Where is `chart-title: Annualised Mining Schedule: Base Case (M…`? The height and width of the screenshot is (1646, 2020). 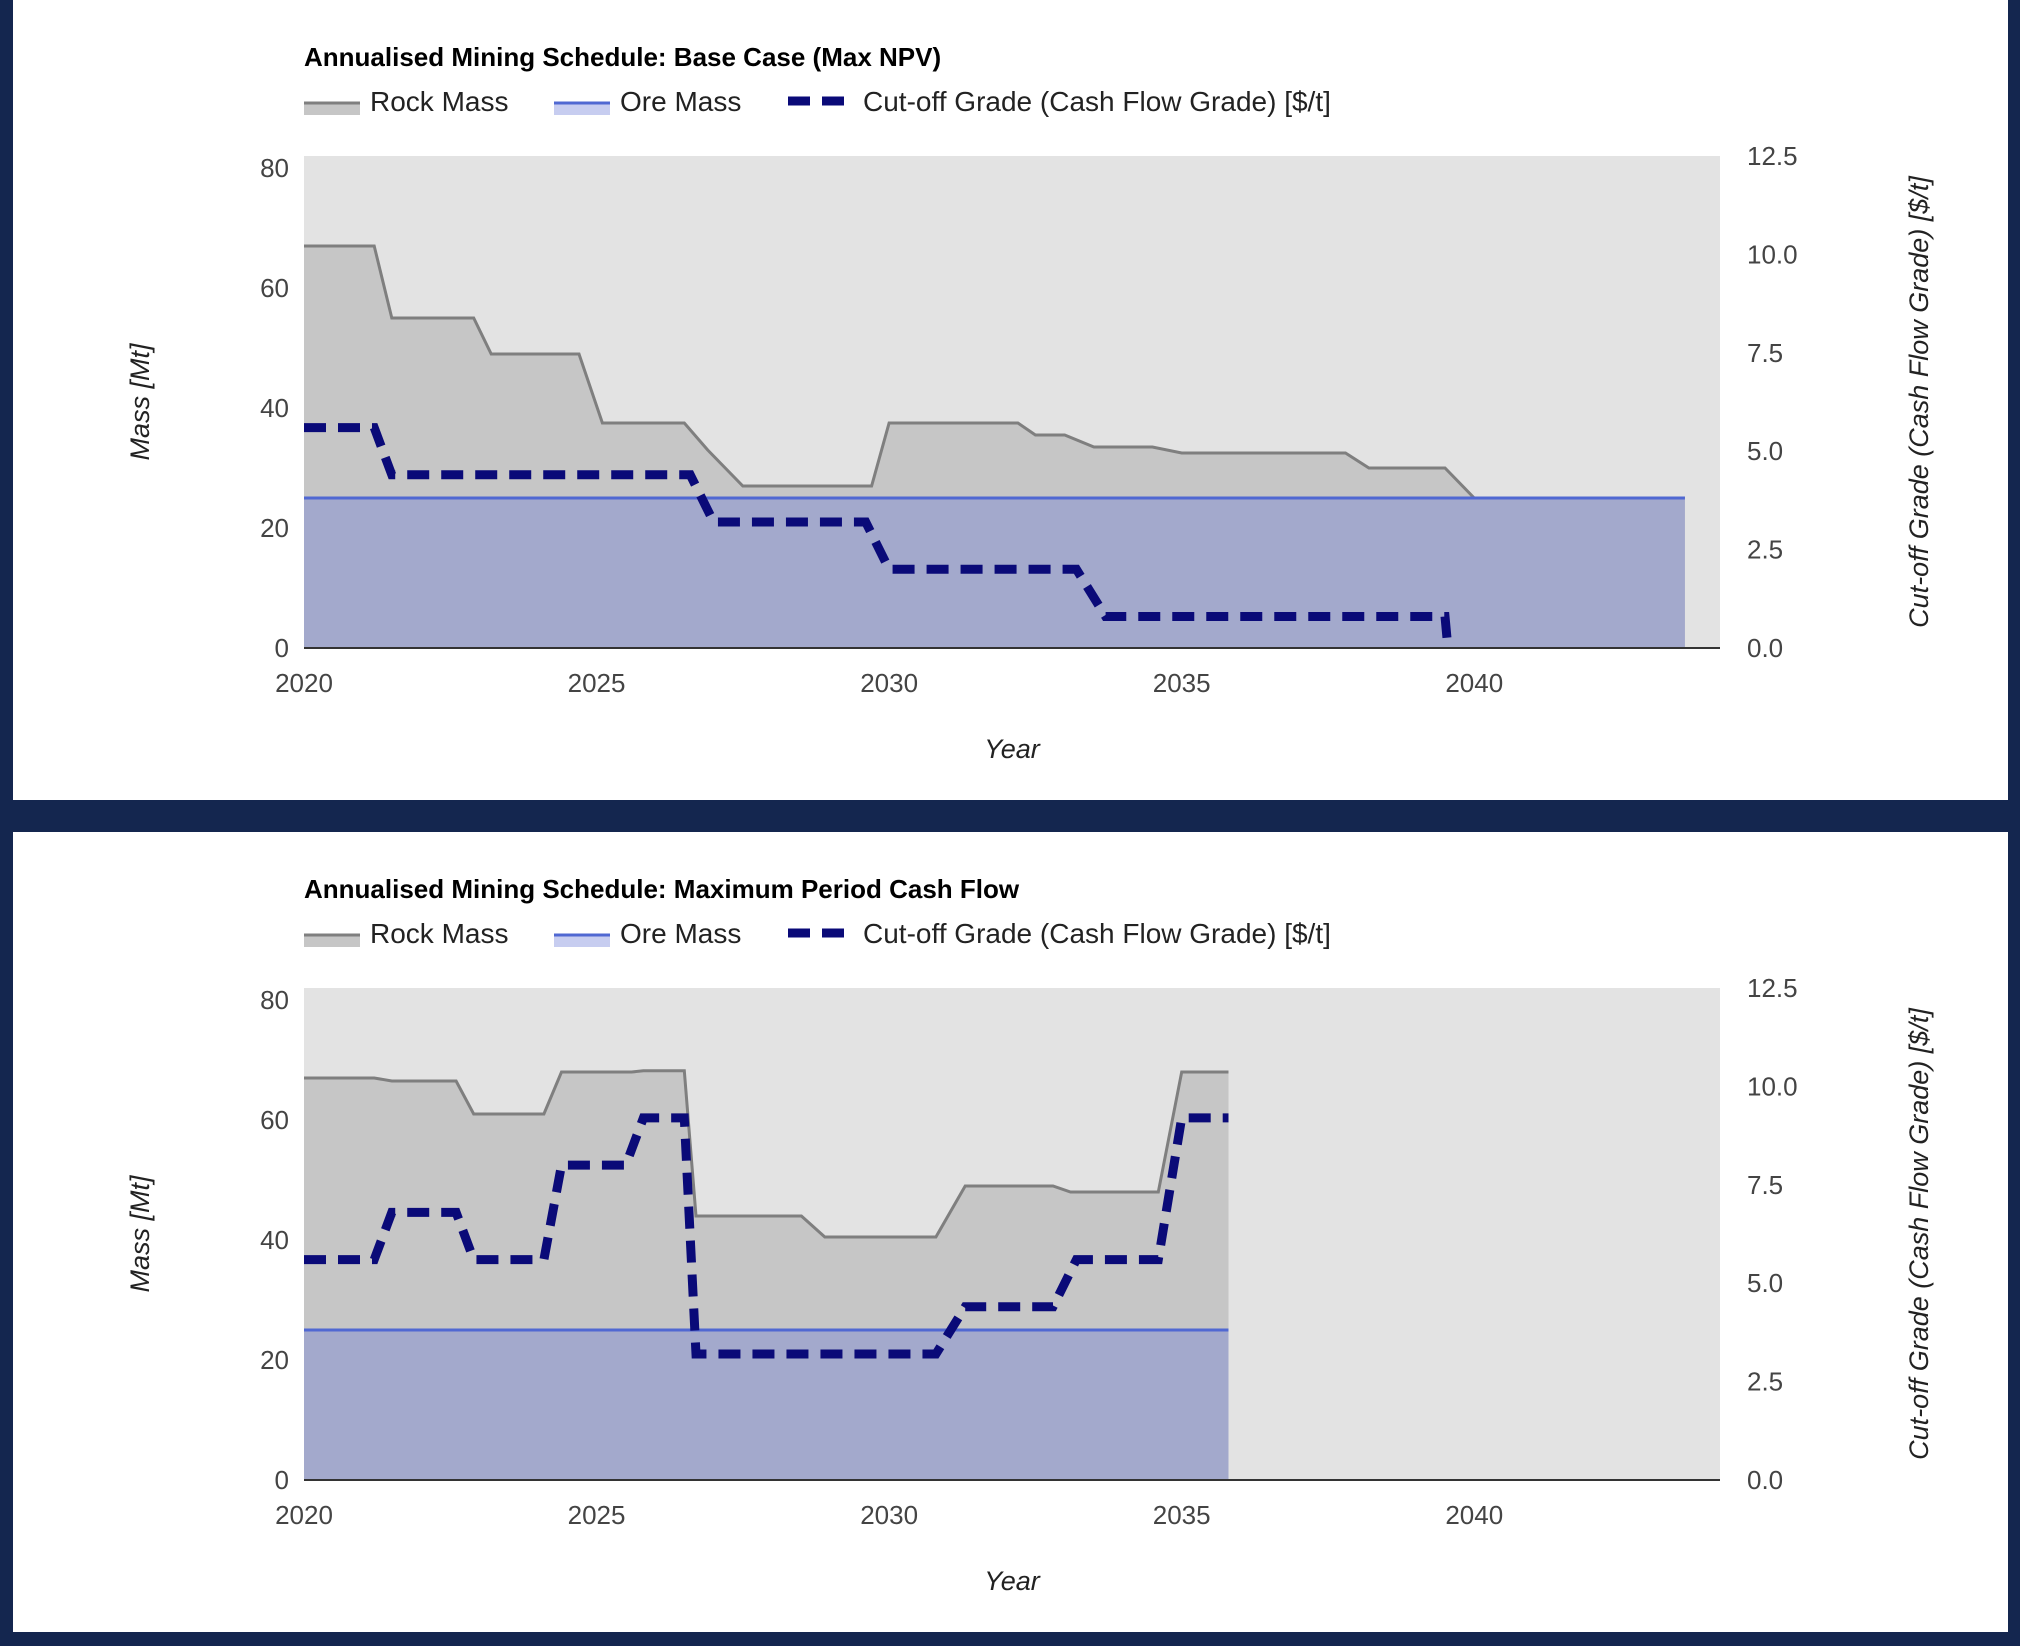 chart-title: Annualised Mining Schedule: Base Case (M… is located at coordinates (622, 57).